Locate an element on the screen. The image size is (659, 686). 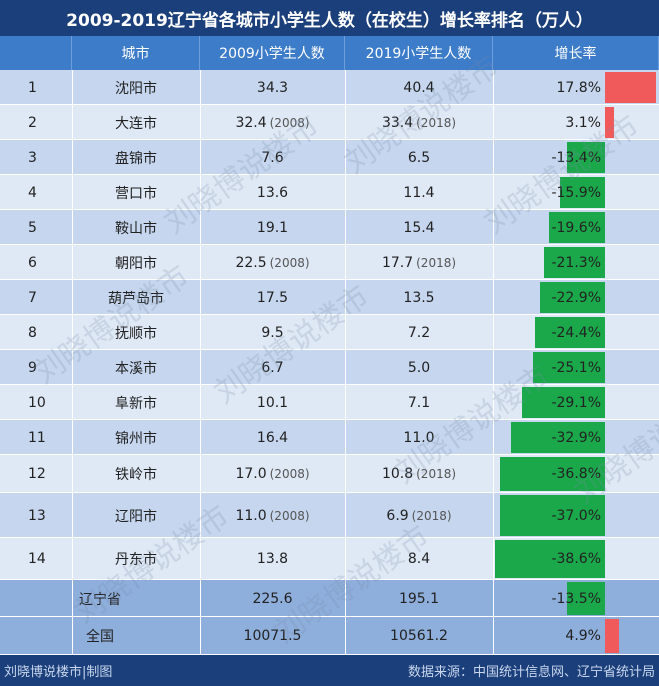
value: 10561.2 is located at coordinates (419, 636).